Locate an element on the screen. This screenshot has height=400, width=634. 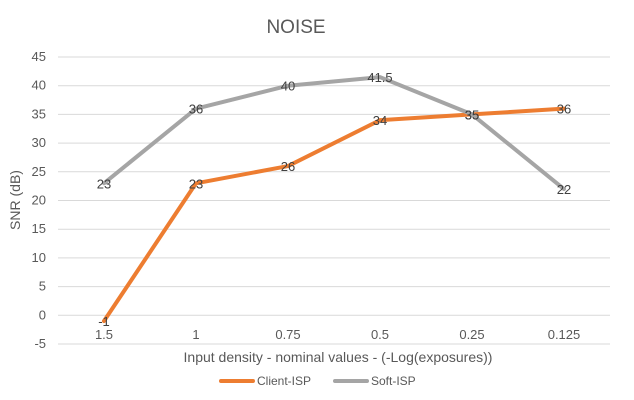
x-tick-label: 0.75 is located at coordinates (287, 334).